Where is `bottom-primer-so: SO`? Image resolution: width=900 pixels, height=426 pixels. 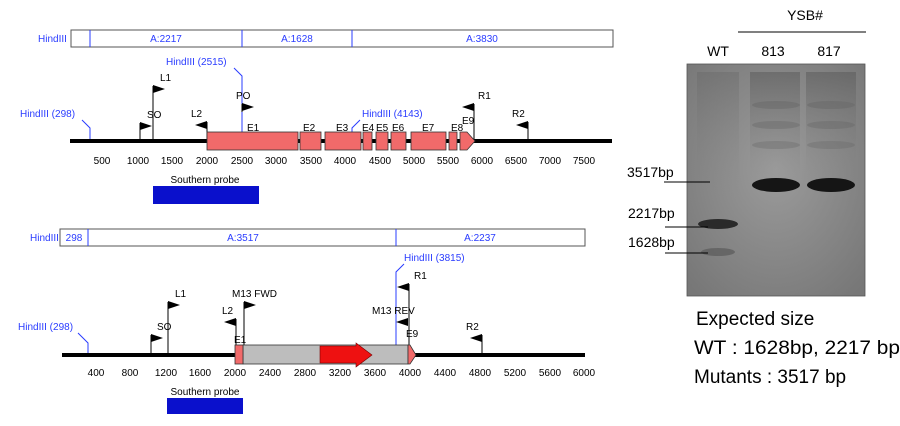 bottom-primer-so: SO is located at coordinates (161, 338).